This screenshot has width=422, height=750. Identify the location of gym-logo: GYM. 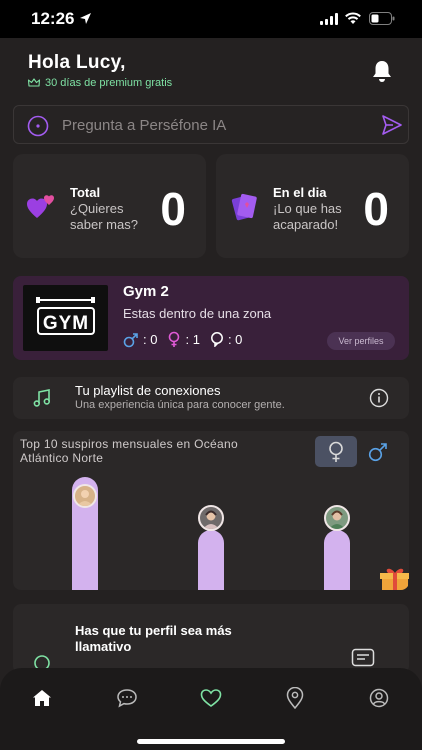
(65, 318).